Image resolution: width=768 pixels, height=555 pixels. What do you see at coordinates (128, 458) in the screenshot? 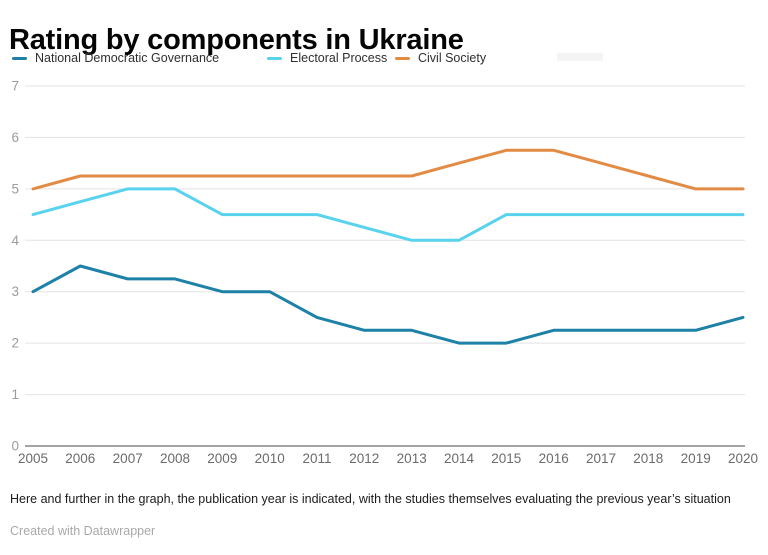
I see `x-axis-tick-label: 2007` at bounding box center [128, 458].